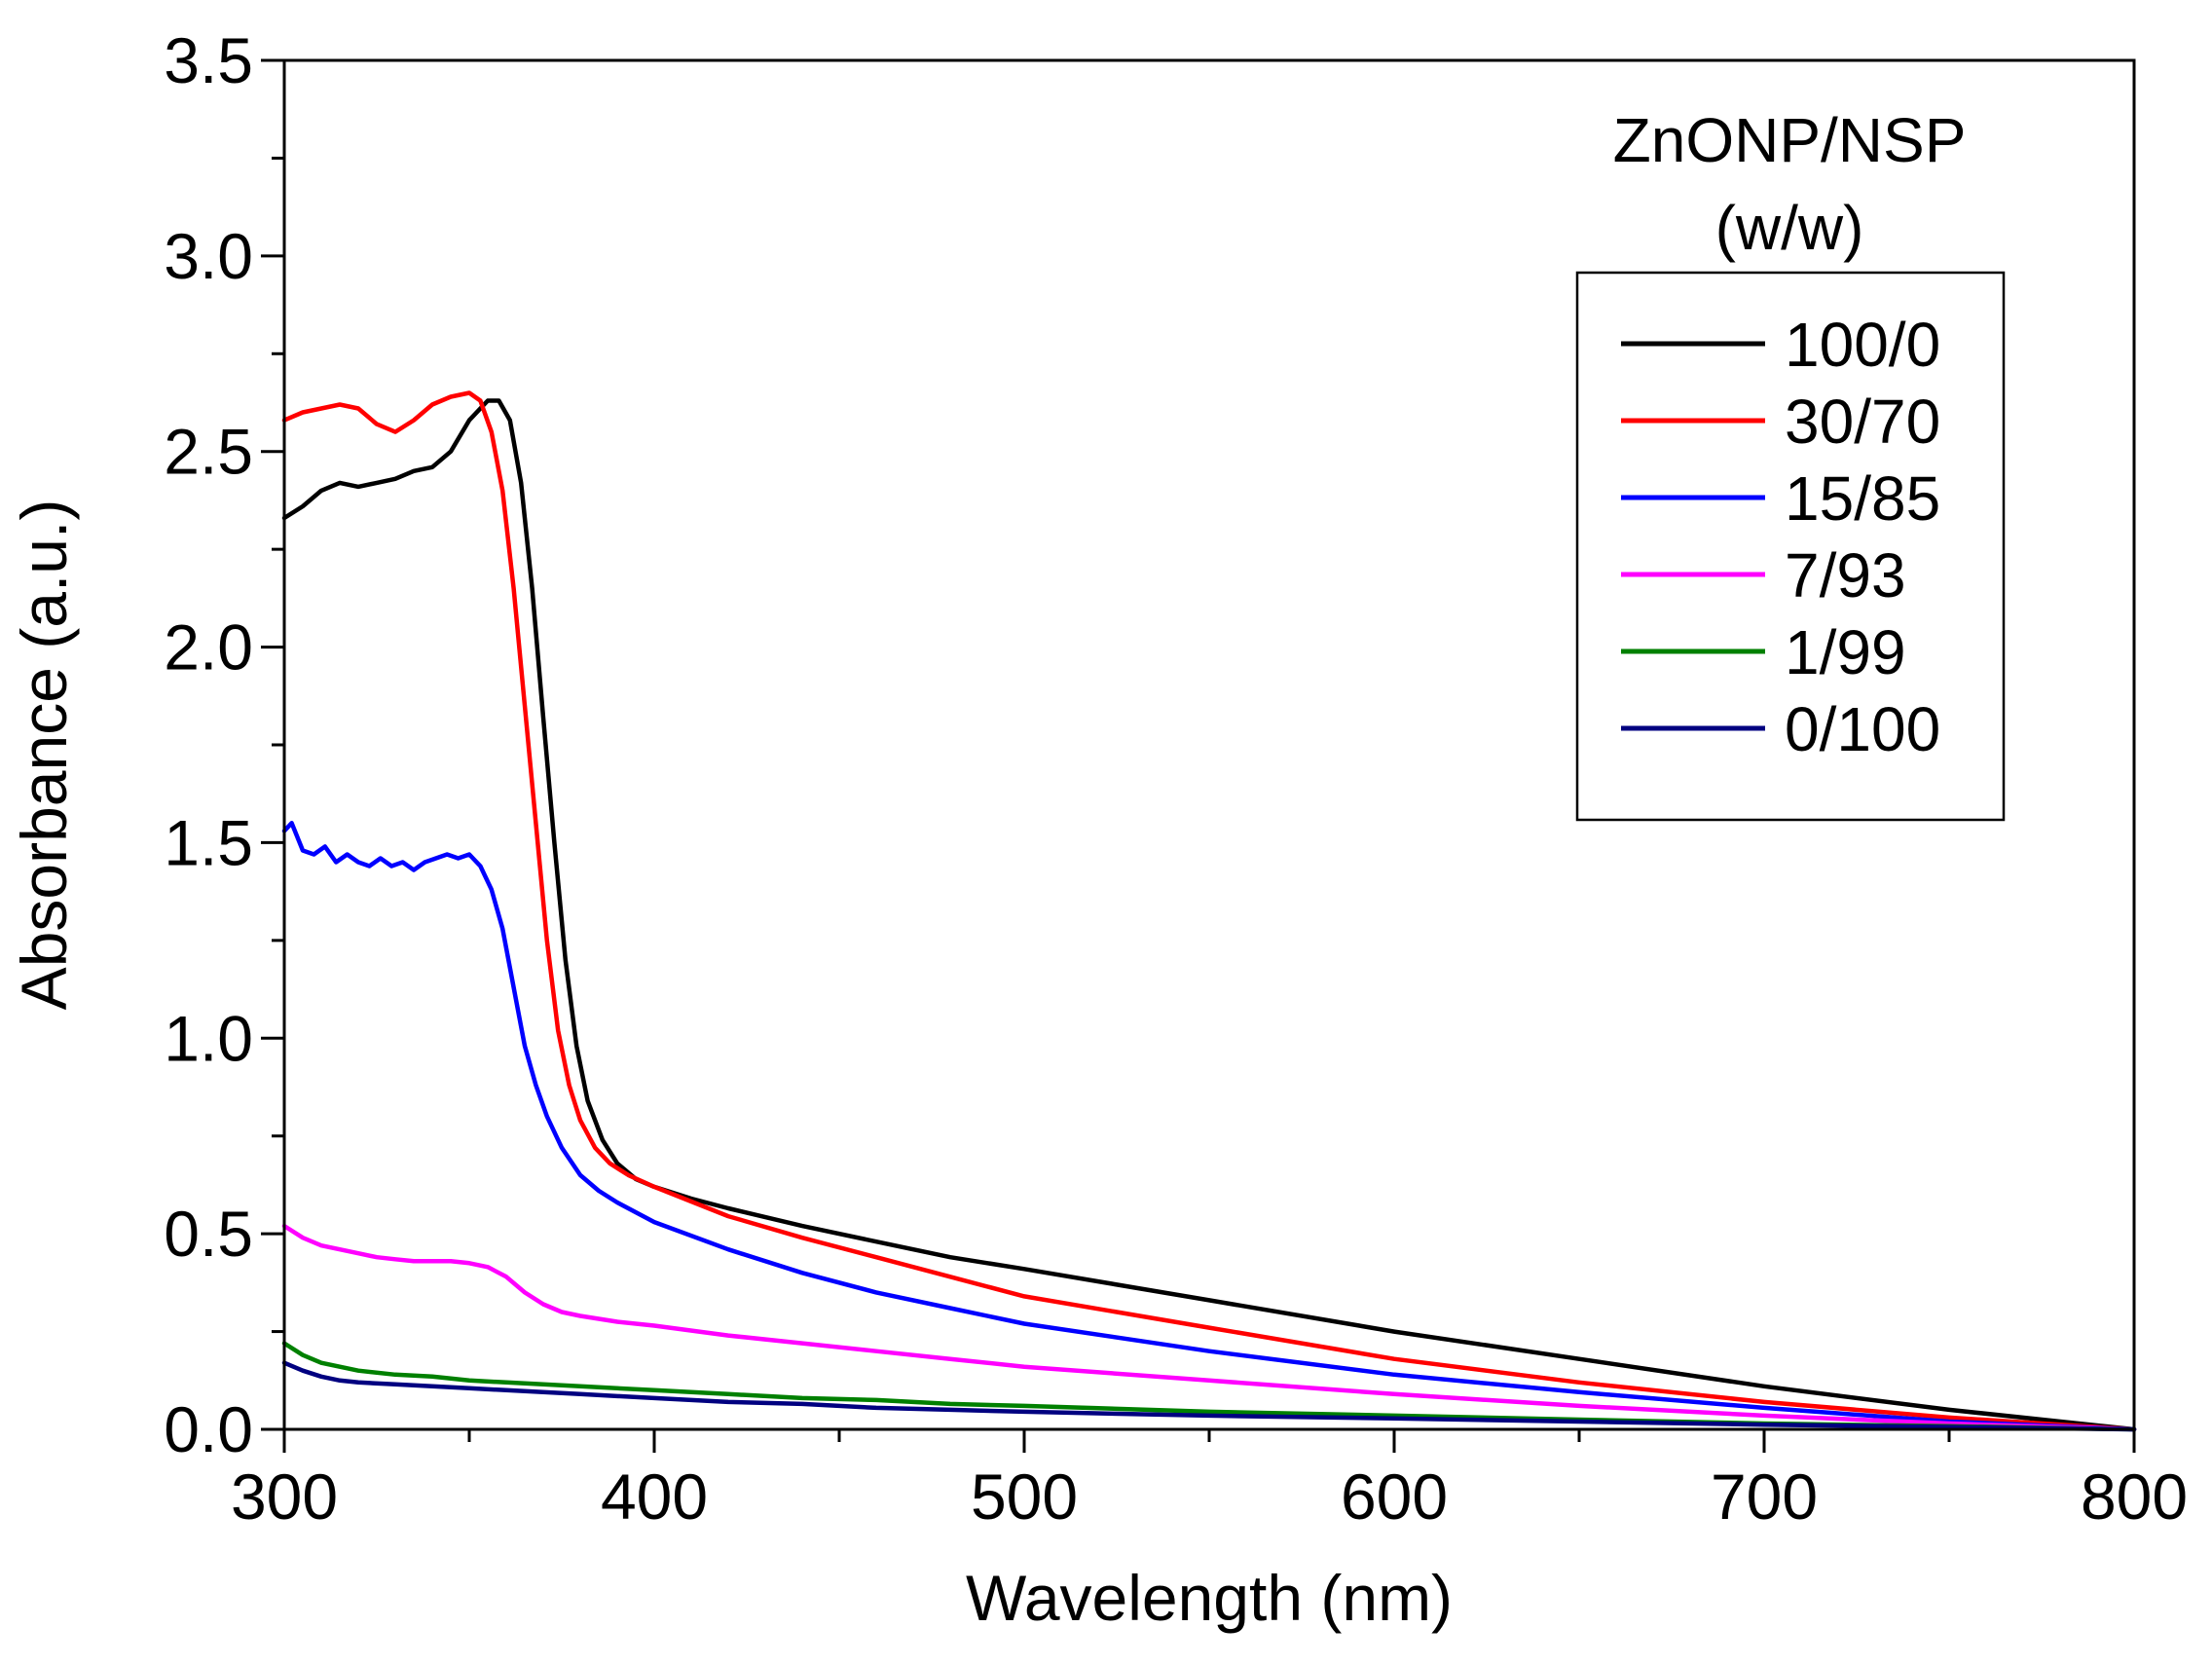 The height and width of the screenshot is (1664, 2212). I want to click on legend-item: 15/85, so click(1780, 498).